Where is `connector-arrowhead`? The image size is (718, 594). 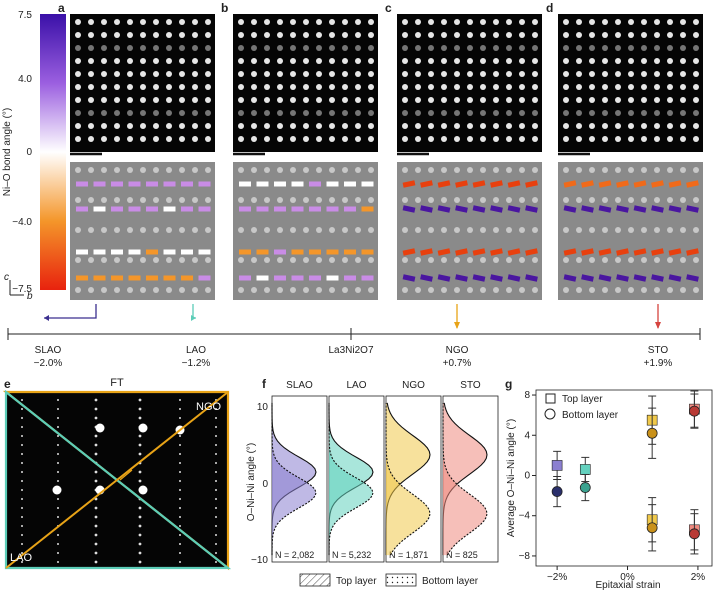
connector-arrowhead is located at coordinates (457, 325).